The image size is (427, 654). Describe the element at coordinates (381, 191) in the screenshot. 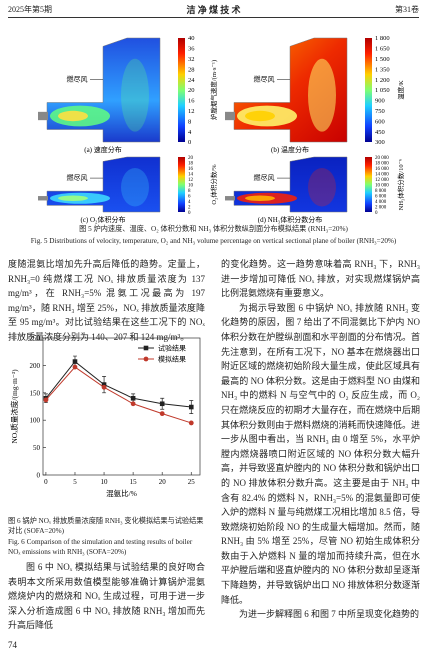

I see `colorbar-tick: 8 000` at that location.